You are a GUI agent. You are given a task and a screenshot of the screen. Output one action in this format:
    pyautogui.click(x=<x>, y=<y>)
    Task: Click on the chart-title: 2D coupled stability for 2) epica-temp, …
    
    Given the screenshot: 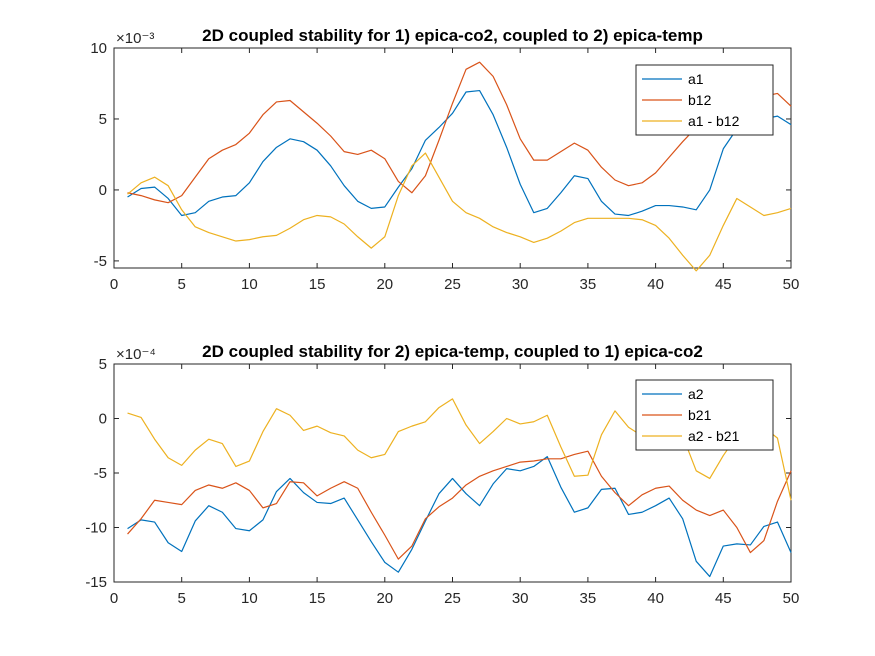 What is the action you would take?
    pyautogui.click(x=452, y=351)
    